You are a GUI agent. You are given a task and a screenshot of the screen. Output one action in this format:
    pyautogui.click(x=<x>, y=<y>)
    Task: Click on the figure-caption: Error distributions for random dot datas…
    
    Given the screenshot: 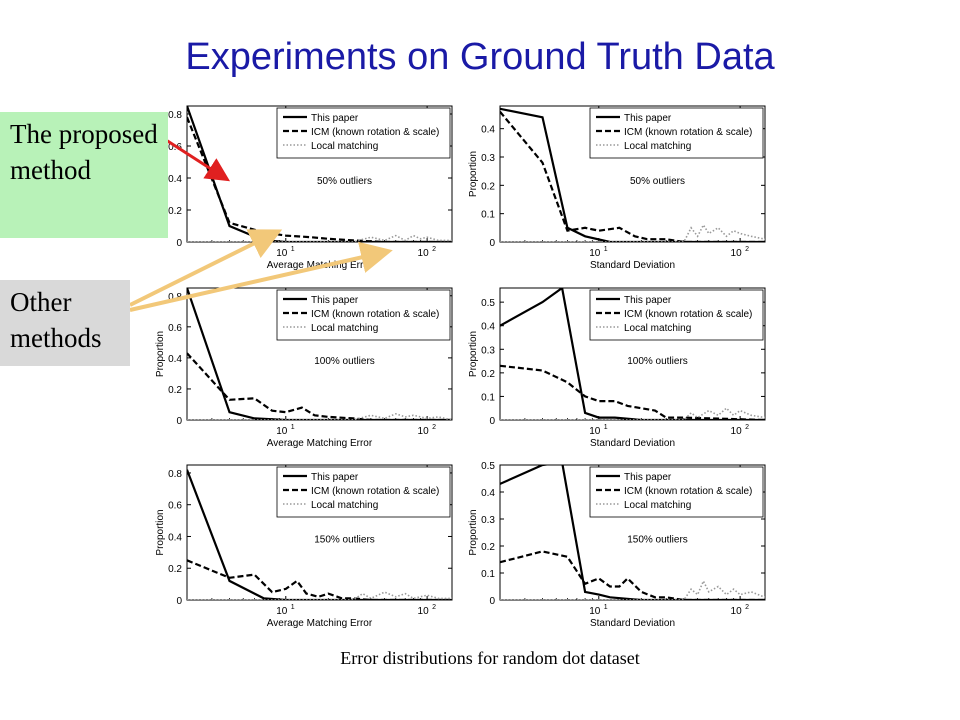 What is the action you would take?
    pyautogui.click(x=490, y=658)
    